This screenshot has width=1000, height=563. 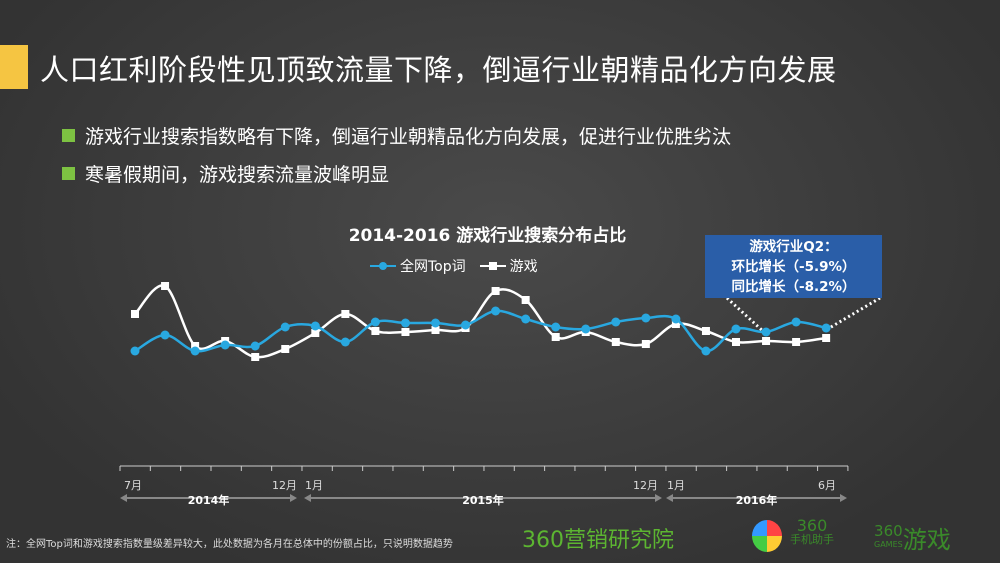 What do you see at coordinates (793, 247) in the screenshot?
I see `annotation-line: 游戏行业Q2：` at bounding box center [793, 247].